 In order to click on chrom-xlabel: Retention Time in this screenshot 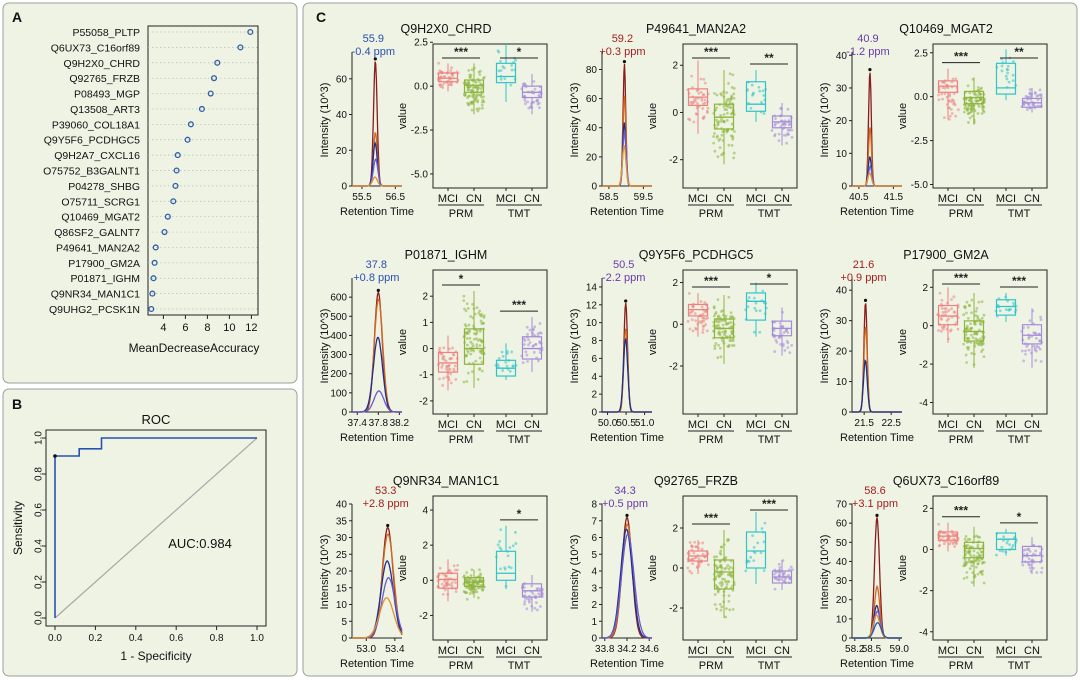, I will do `click(377, 212)`.